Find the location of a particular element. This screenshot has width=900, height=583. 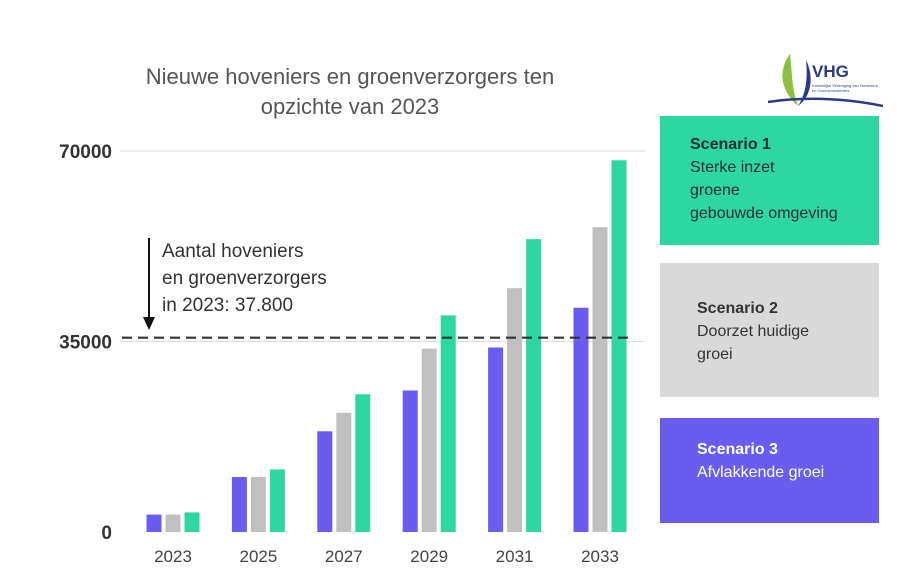

x-tick-label: 2025 is located at coordinates (258, 556).